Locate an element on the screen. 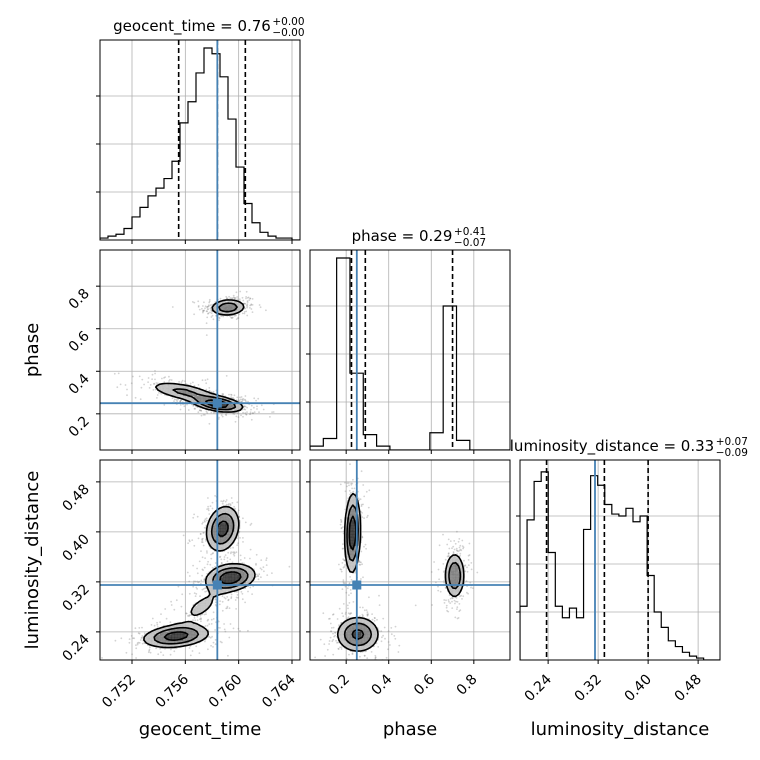  x-axis-label: geocent_time is located at coordinates (200, 729).